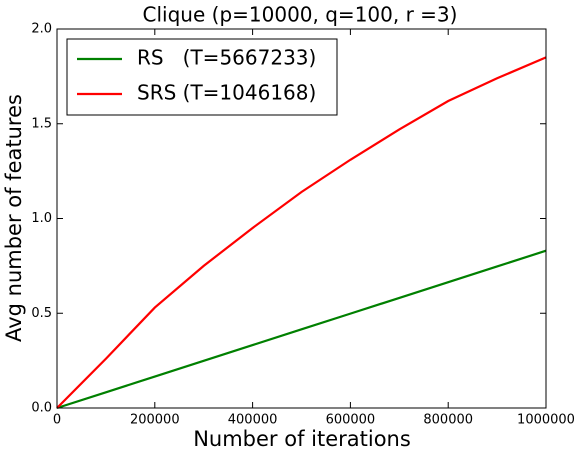 The width and height of the screenshot is (582, 455). Describe the element at coordinates (351, 420) in the screenshot. I see `x-tick-label: 600000` at that location.